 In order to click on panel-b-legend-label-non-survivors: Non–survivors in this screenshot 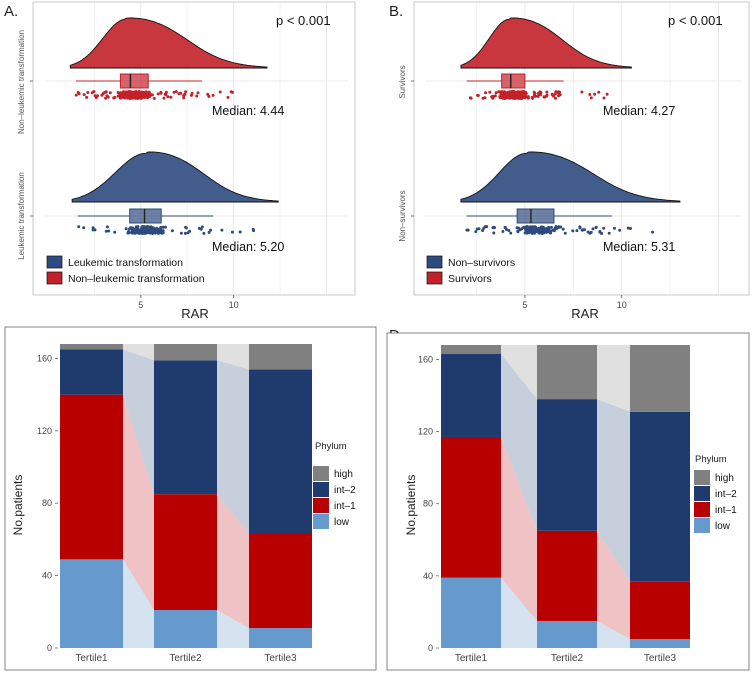, I will do `click(481, 263)`.